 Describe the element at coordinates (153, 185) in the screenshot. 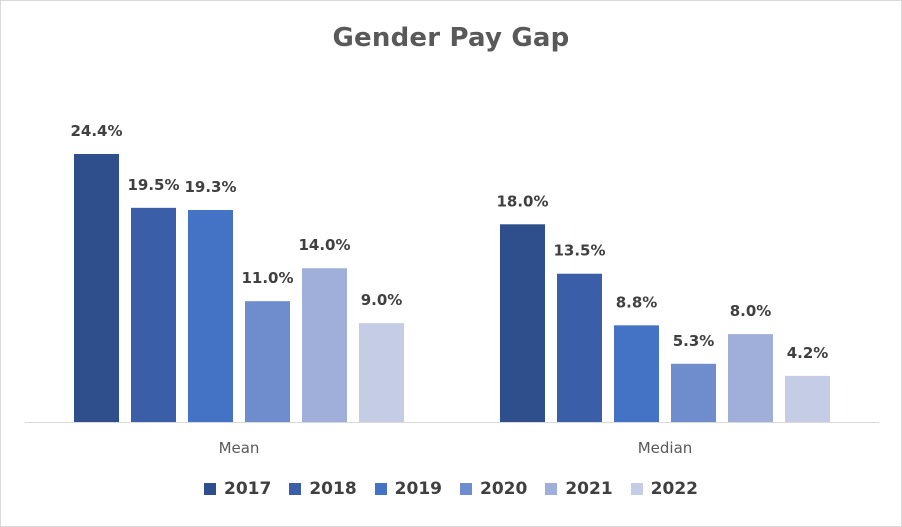

I see `data-label-mean-2018: 19.5%` at that location.